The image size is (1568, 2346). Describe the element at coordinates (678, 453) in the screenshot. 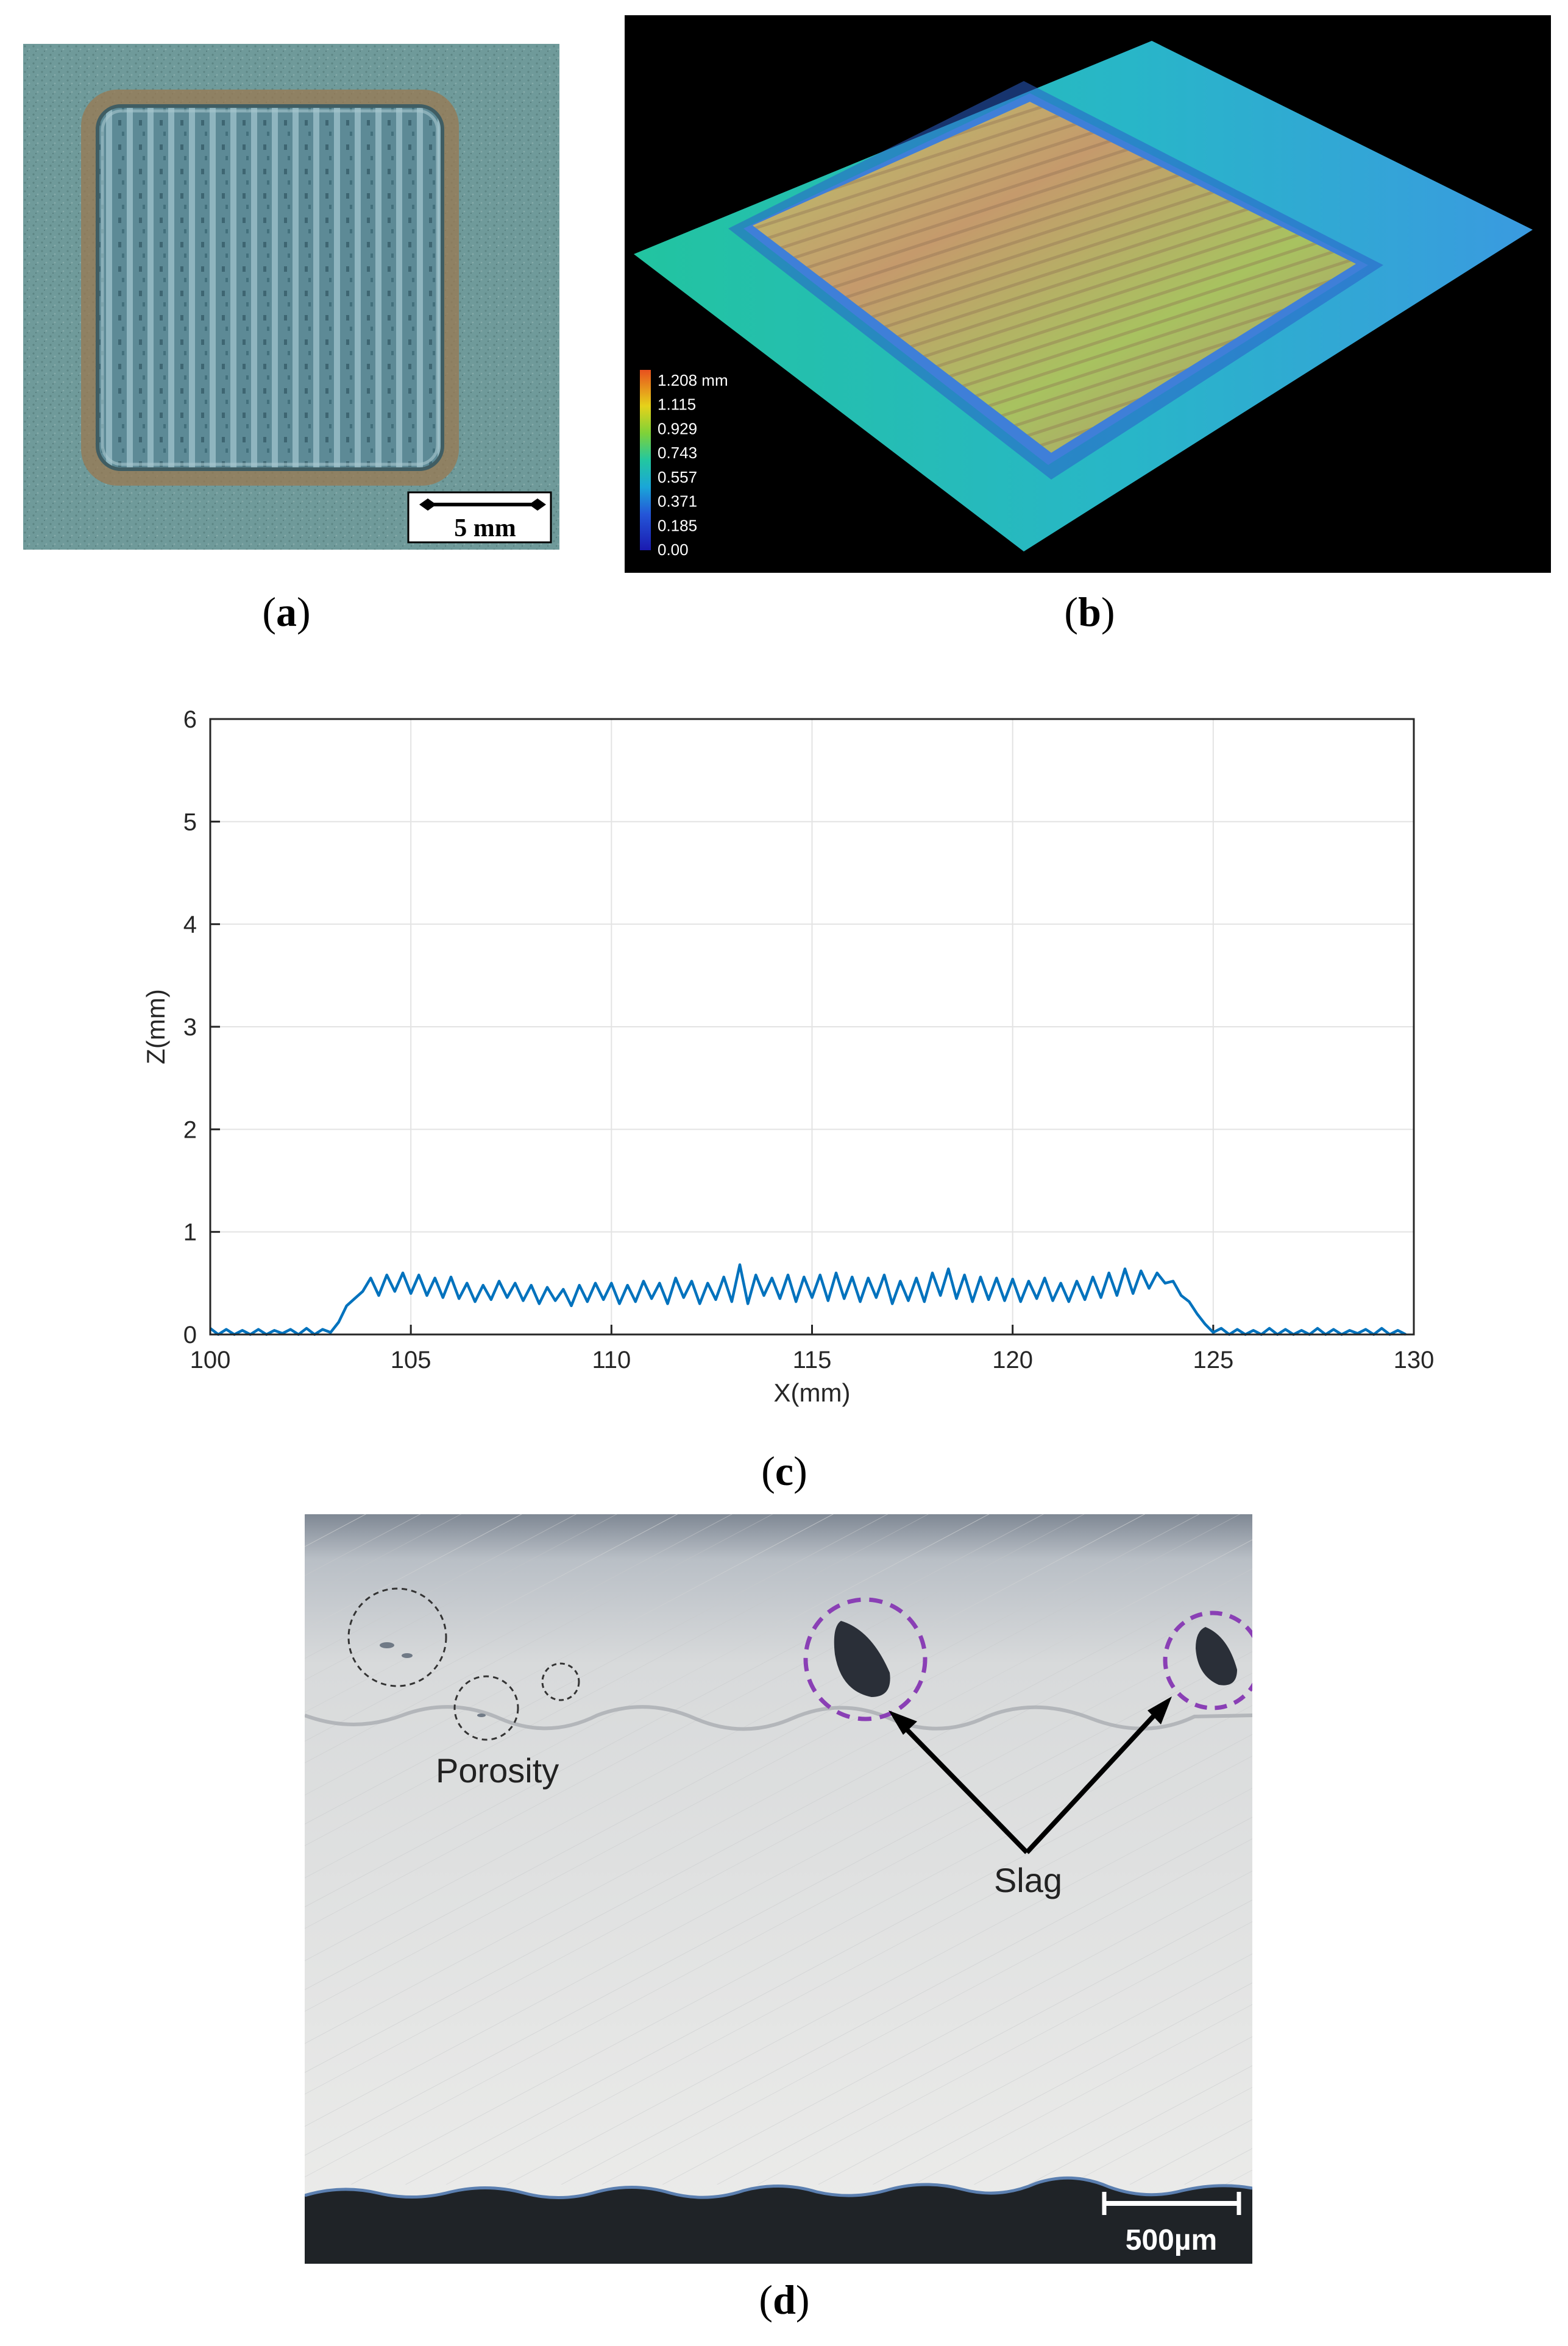

I see `colorbar-tick-label: 0.743` at that location.